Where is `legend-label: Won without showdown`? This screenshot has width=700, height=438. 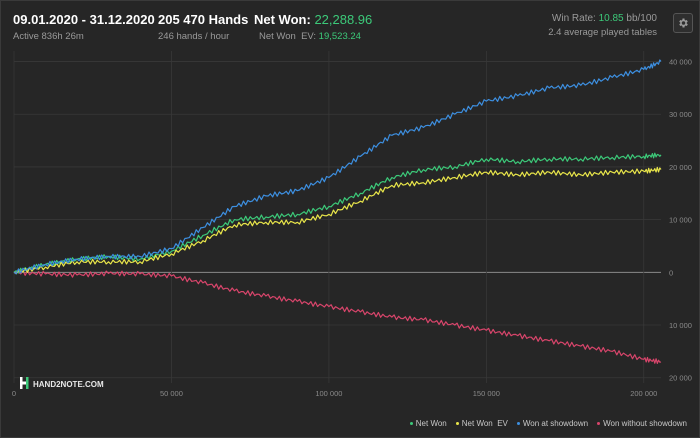
legend-label: Won without showdown is located at coordinates (645, 423).